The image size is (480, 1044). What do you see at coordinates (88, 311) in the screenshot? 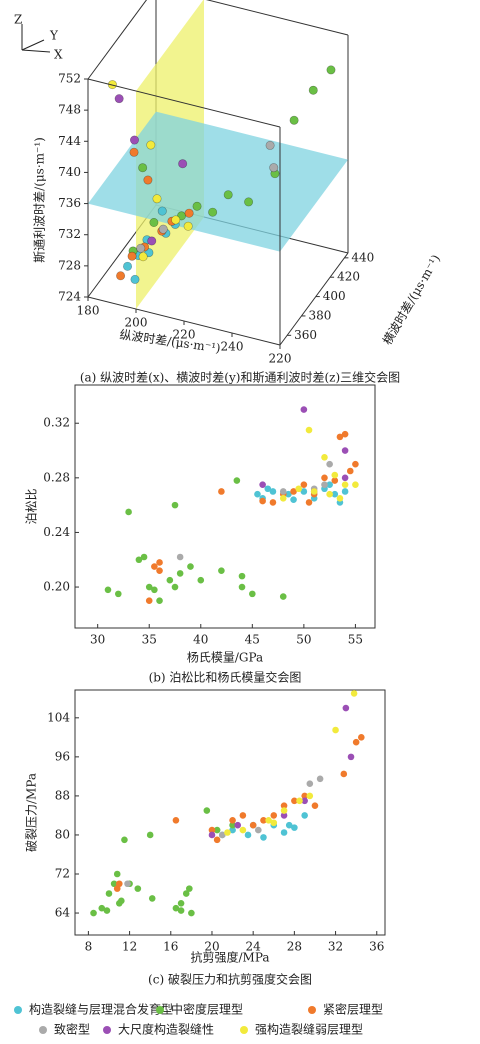
I see `x-tick-label: 180` at bounding box center [88, 311].